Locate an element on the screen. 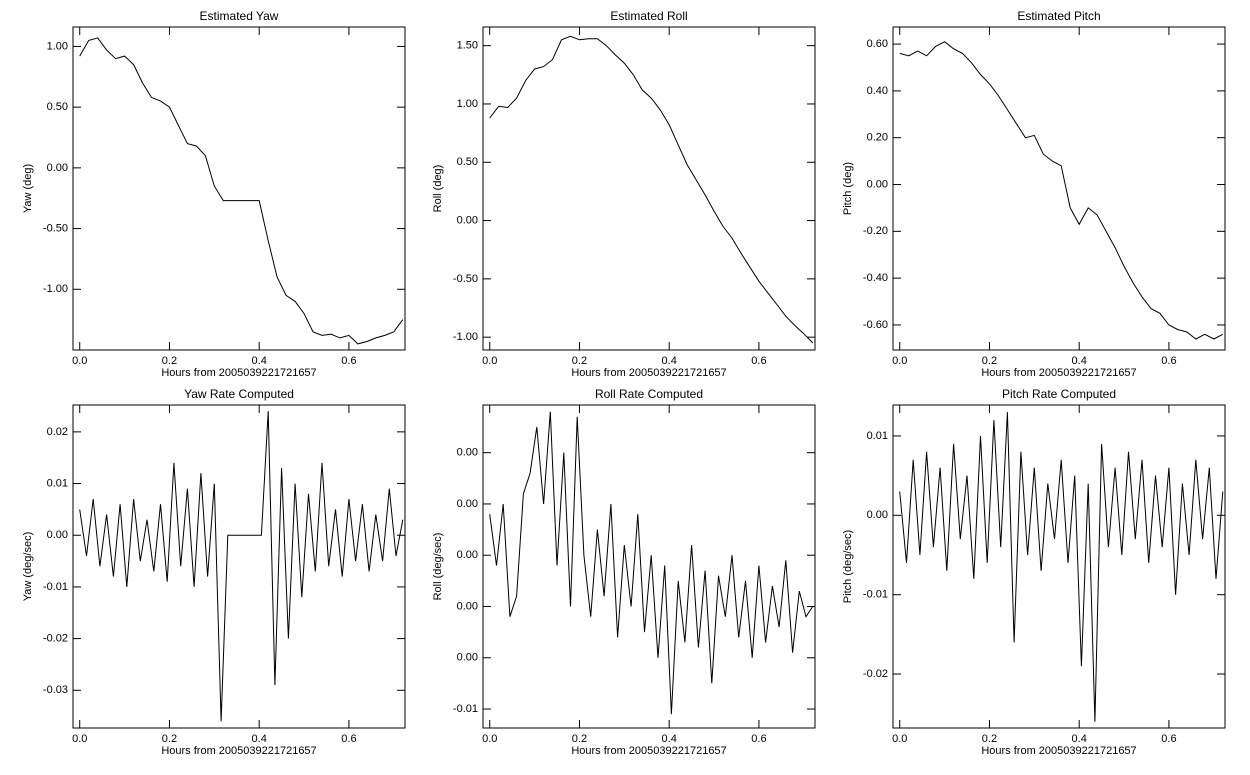 The image size is (1250, 775). y-tick-label: -0.40 is located at coordinates (875, 278).